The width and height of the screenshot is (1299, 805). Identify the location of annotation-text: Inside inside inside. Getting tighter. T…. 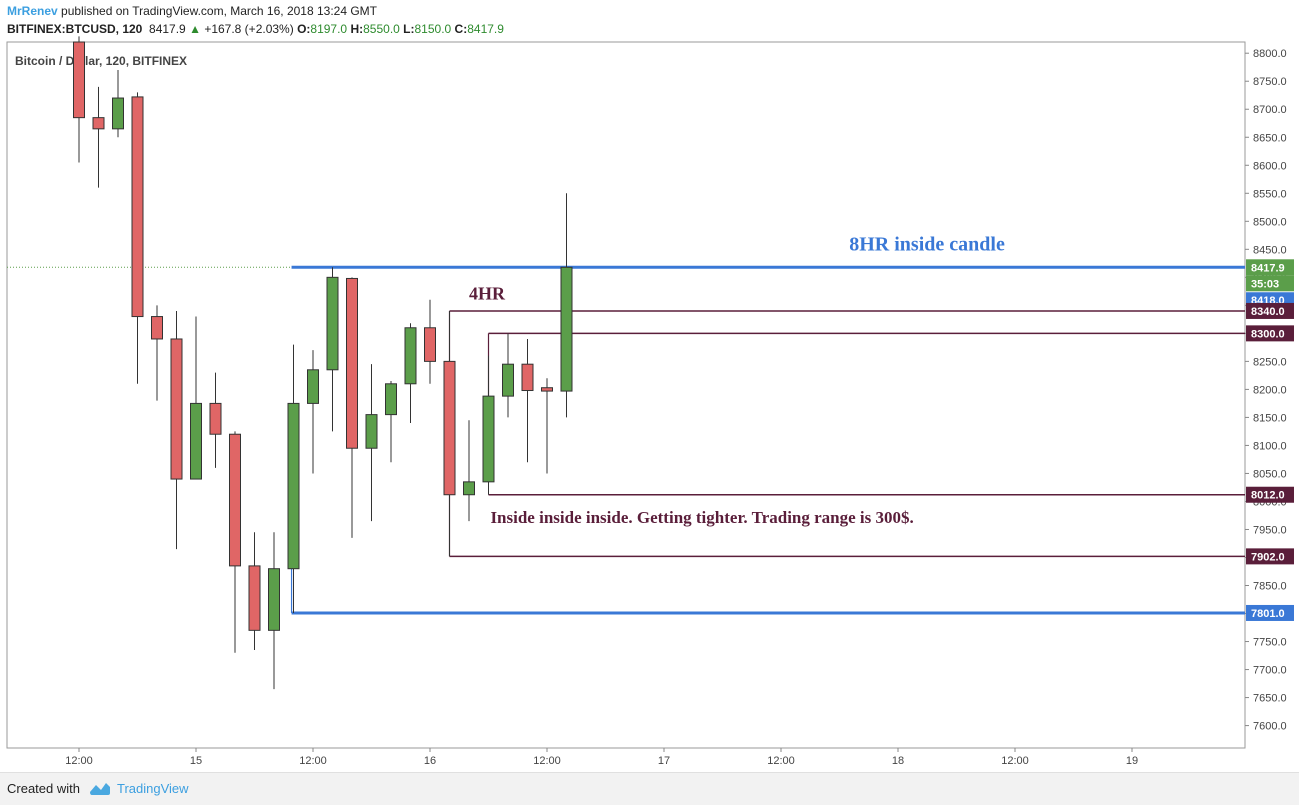
(701, 517).